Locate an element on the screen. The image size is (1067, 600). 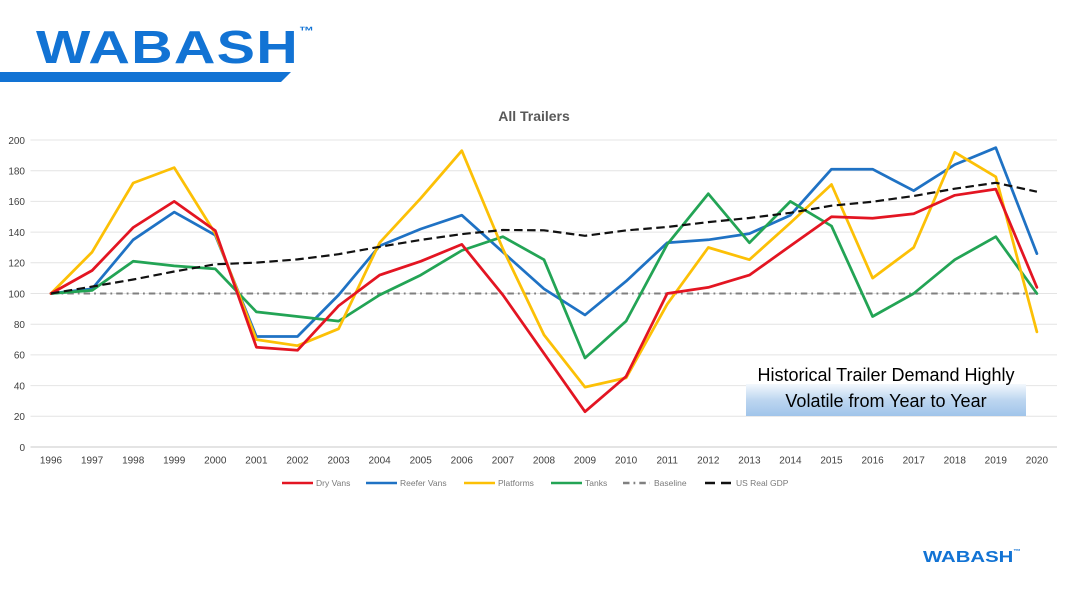
svg-text: Platforms is located at coordinates (516, 483).